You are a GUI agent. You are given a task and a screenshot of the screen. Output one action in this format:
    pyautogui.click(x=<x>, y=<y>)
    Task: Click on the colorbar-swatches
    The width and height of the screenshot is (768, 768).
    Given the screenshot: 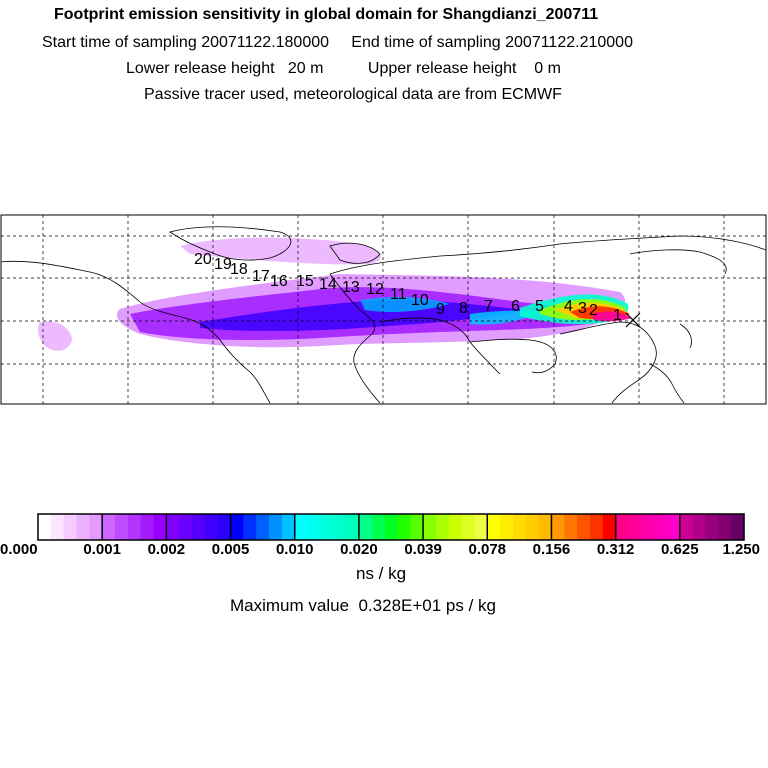 What is the action you would take?
    pyautogui.click(x=391, y=527)
    